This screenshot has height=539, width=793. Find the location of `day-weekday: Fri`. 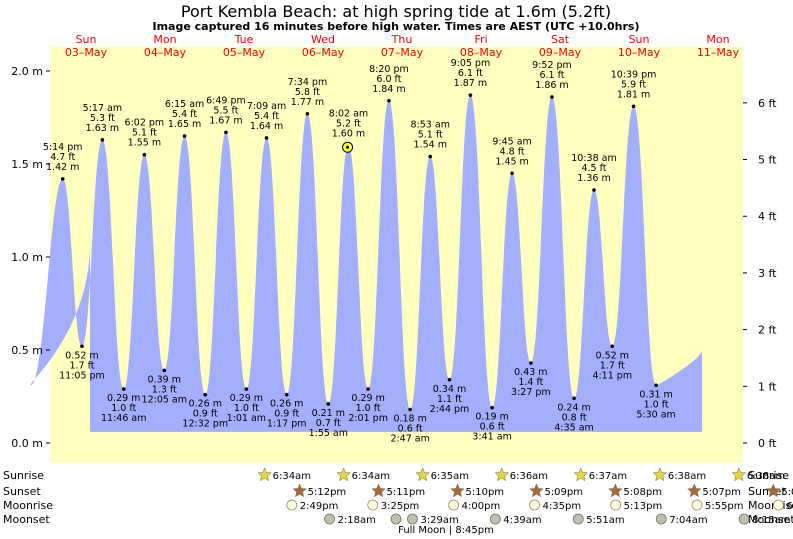

day-weekday: Fri is located at coordinates (480, 39).